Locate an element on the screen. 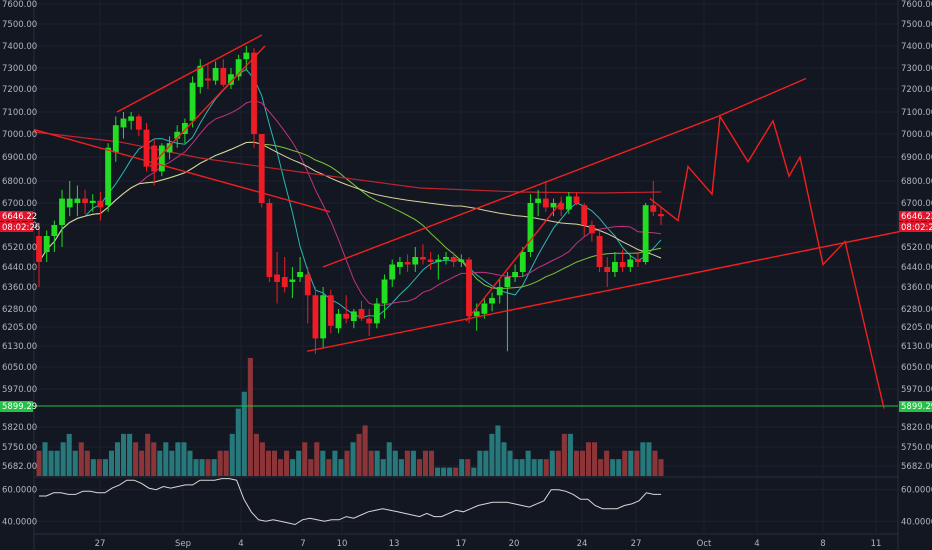 The height and width of the screenshot is (550, 932). price-tick-left: 5750.00 is located at coordinates (19, 448).